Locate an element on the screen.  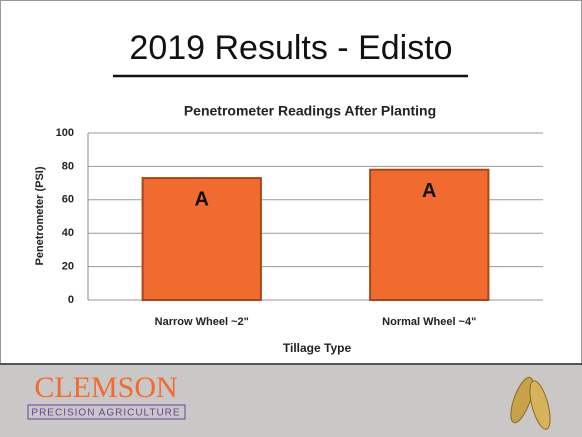
footer-logo-subtitle: PRECISION AGRICULTURE is located at coordinates (105, 413).